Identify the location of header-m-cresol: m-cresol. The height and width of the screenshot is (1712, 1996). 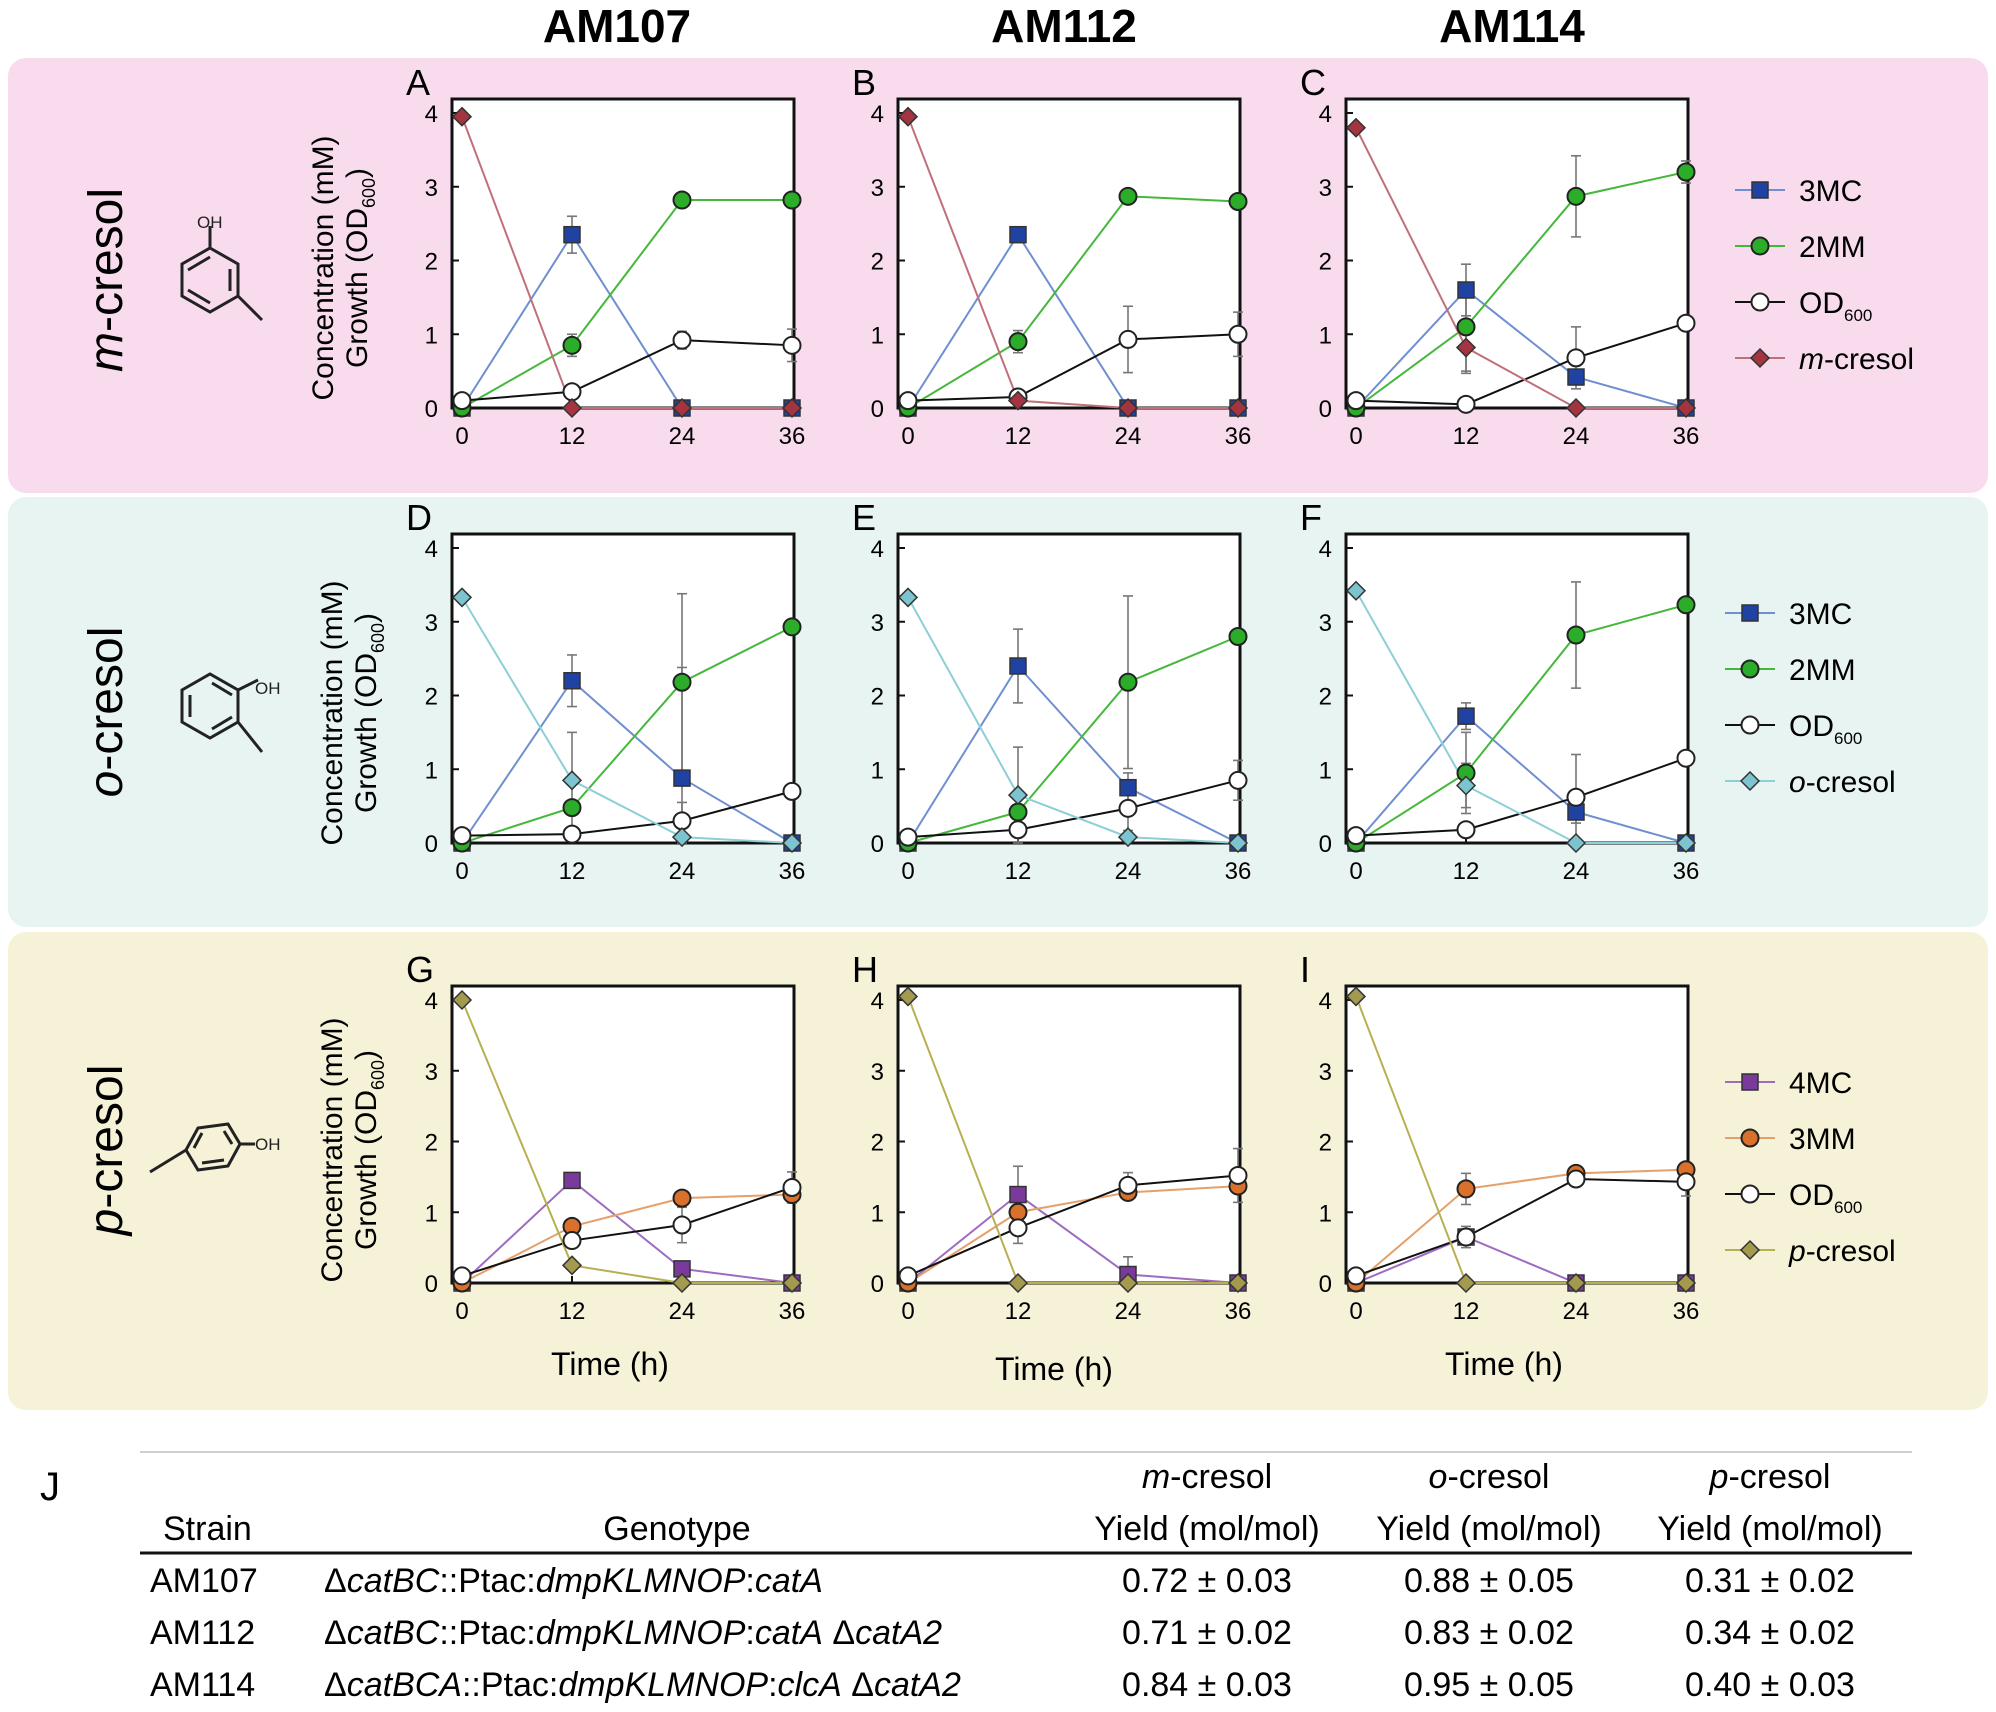
(1207, 1477).